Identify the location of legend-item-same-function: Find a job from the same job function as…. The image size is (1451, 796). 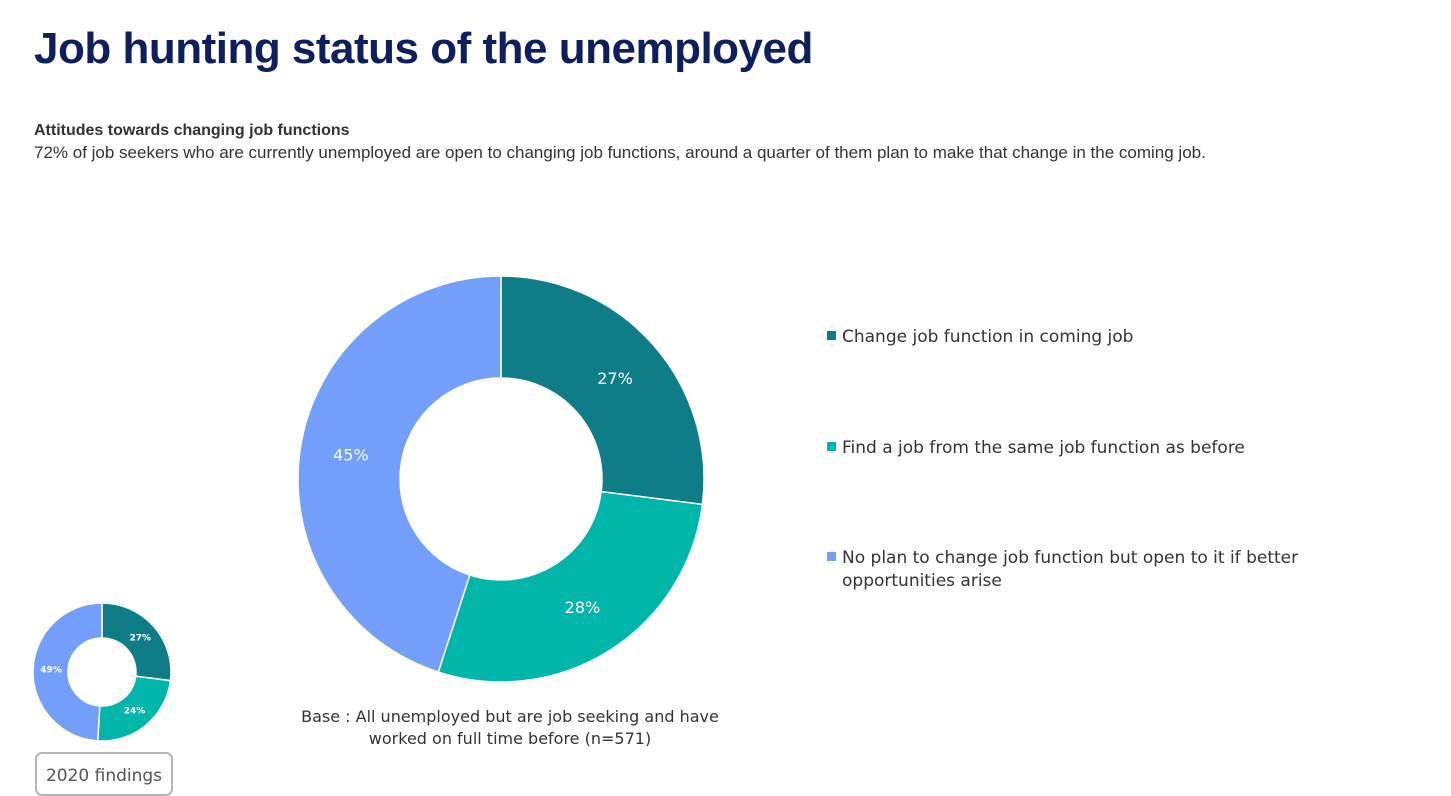
(1036, 448).